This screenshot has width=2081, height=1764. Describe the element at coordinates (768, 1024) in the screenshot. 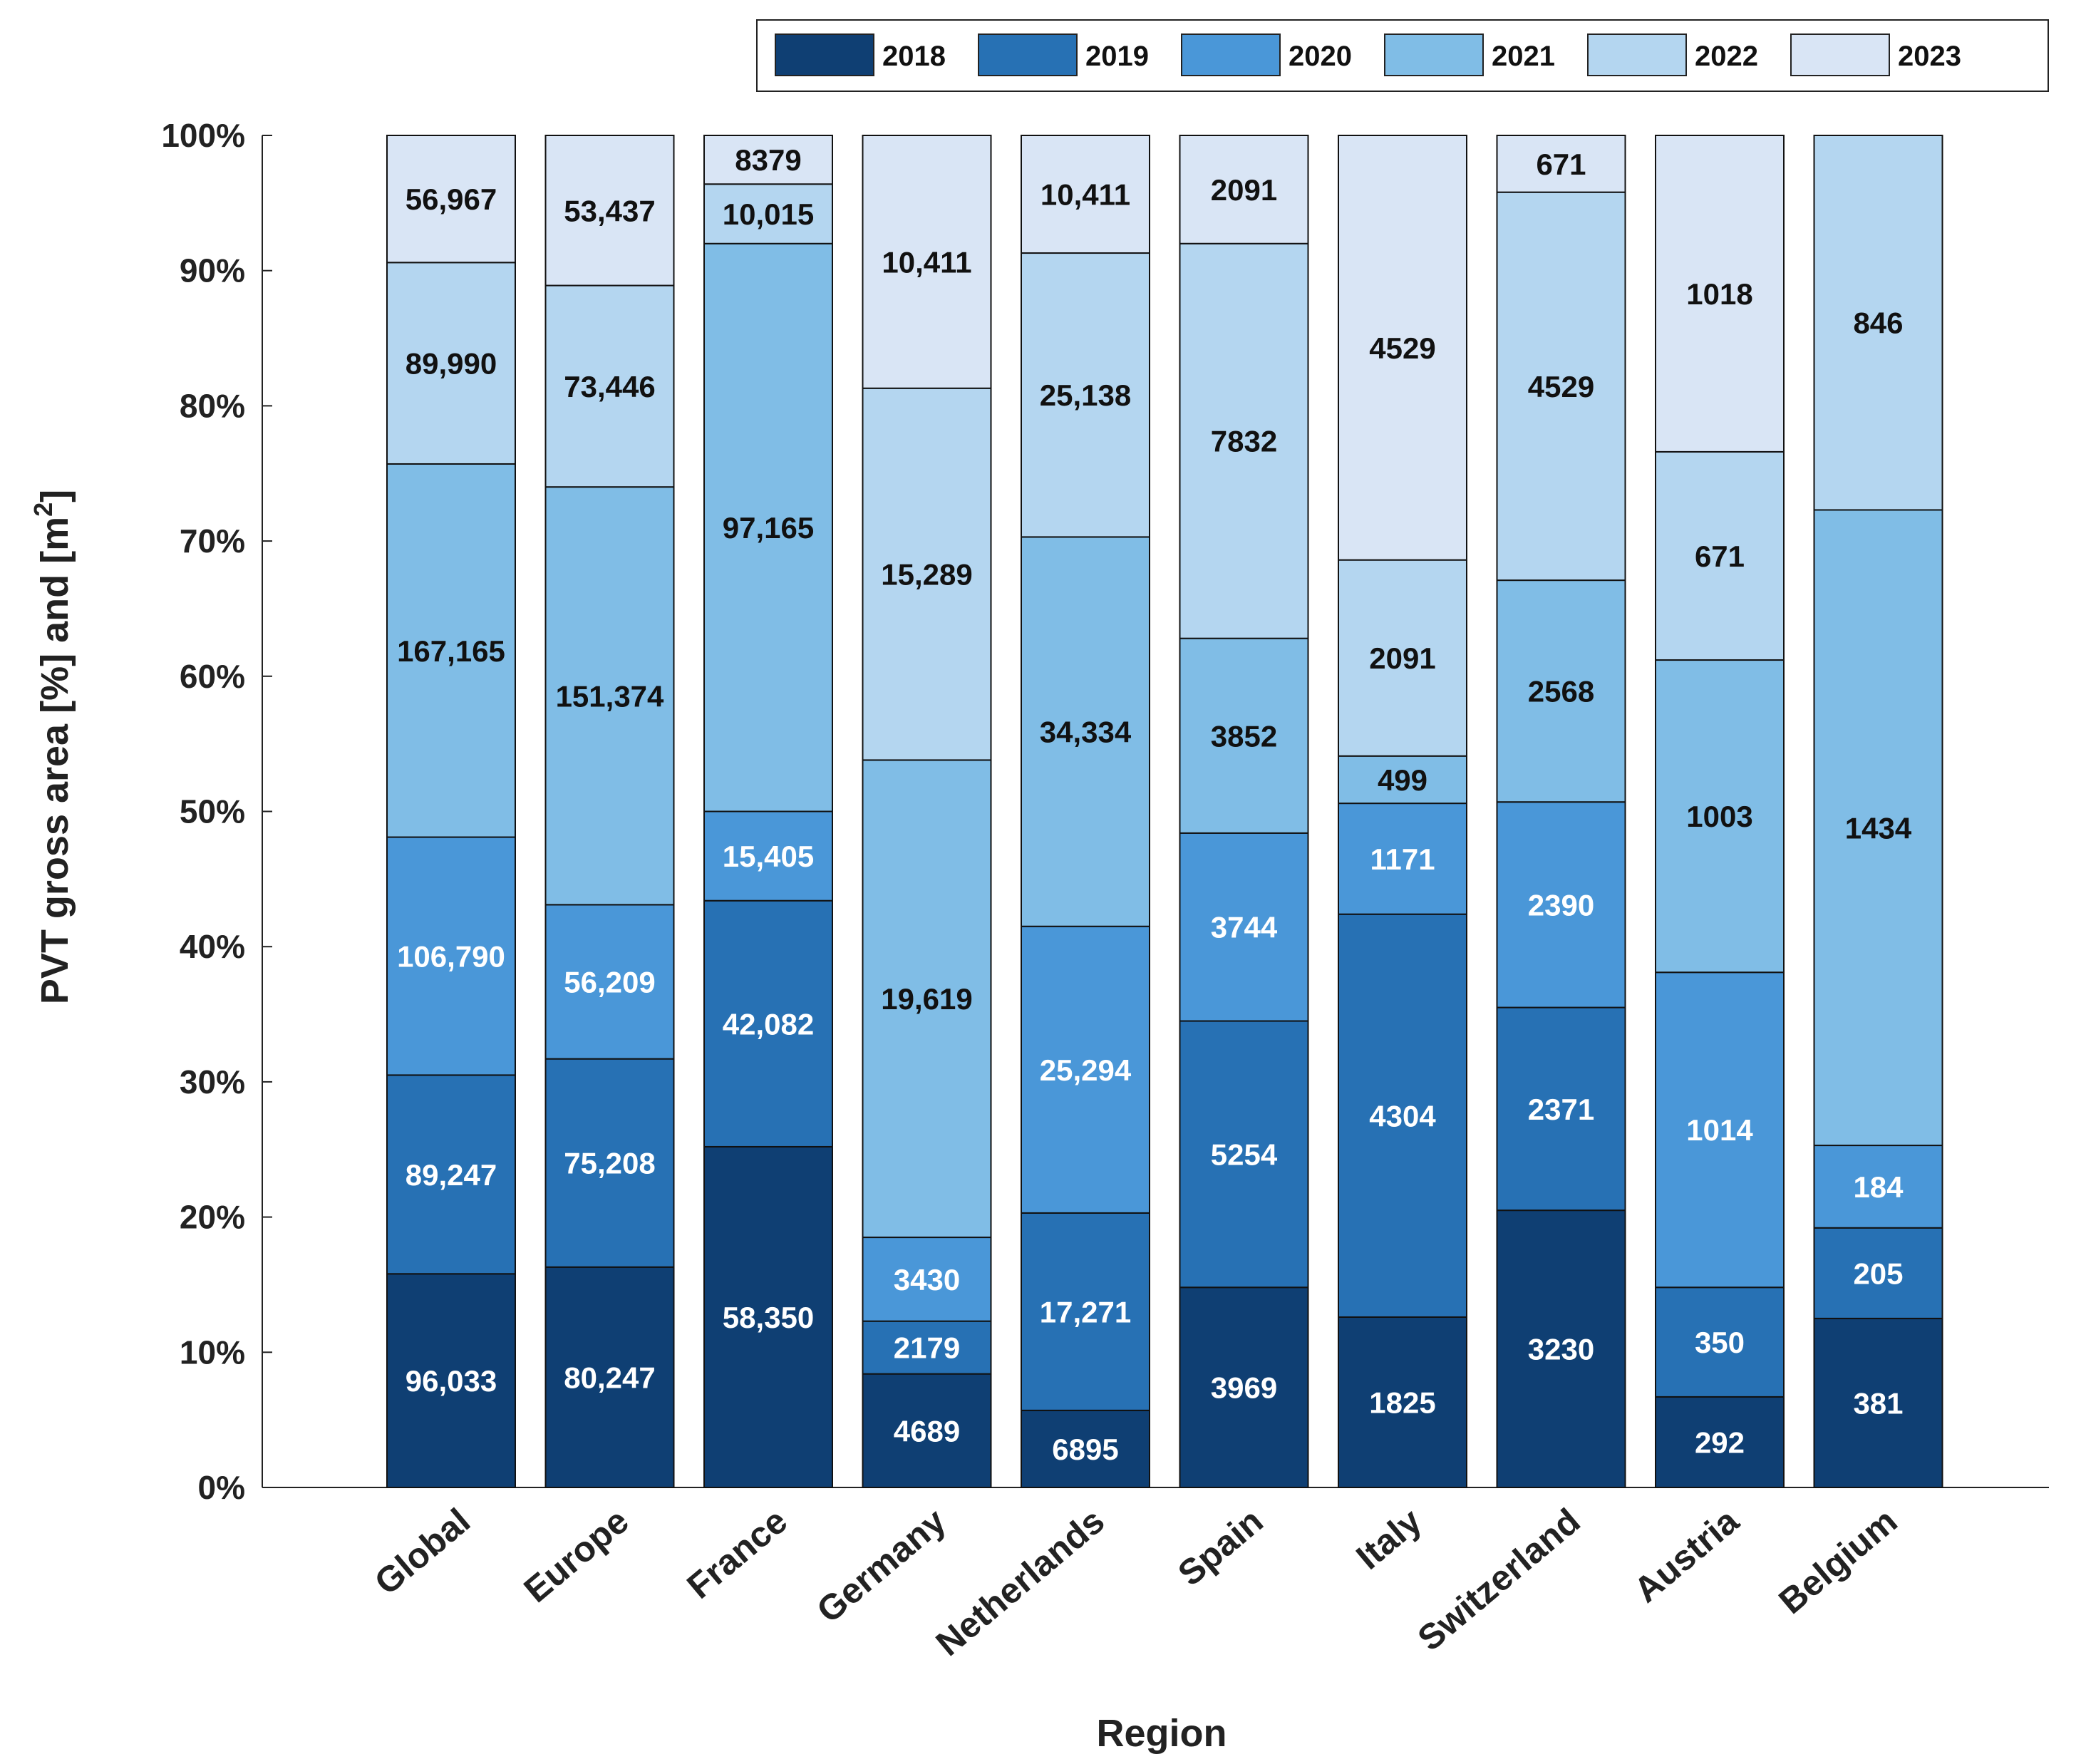

I see `data-label: 42,082` at that location.